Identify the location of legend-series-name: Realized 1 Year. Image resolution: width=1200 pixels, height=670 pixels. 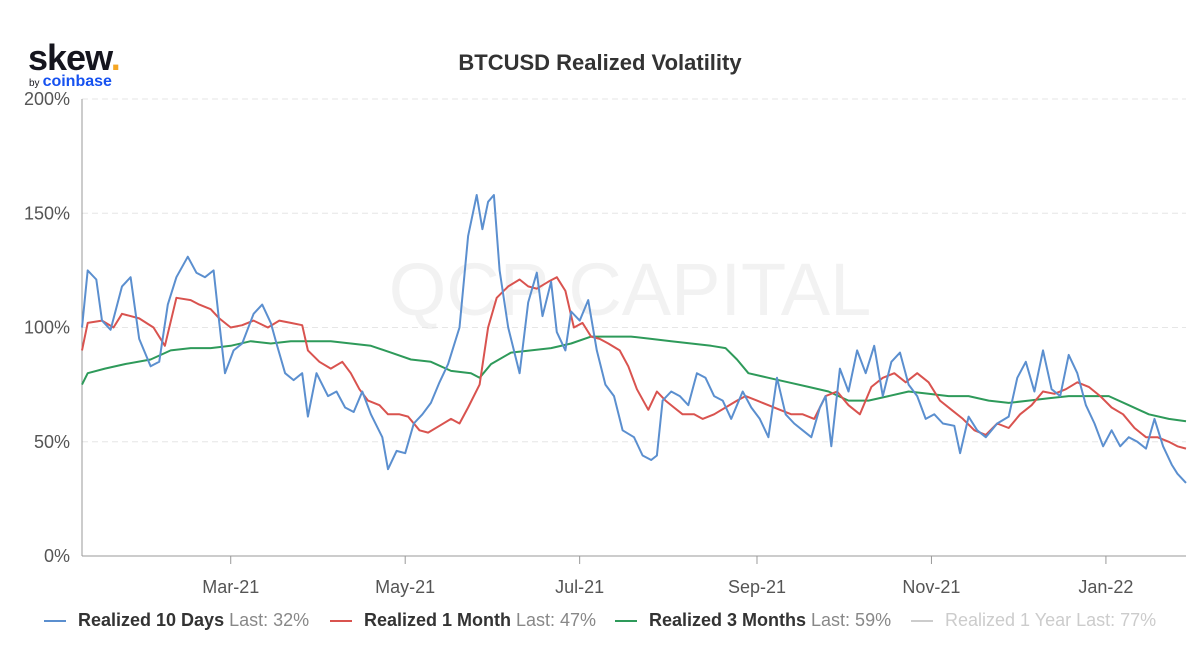
(1011, 620).